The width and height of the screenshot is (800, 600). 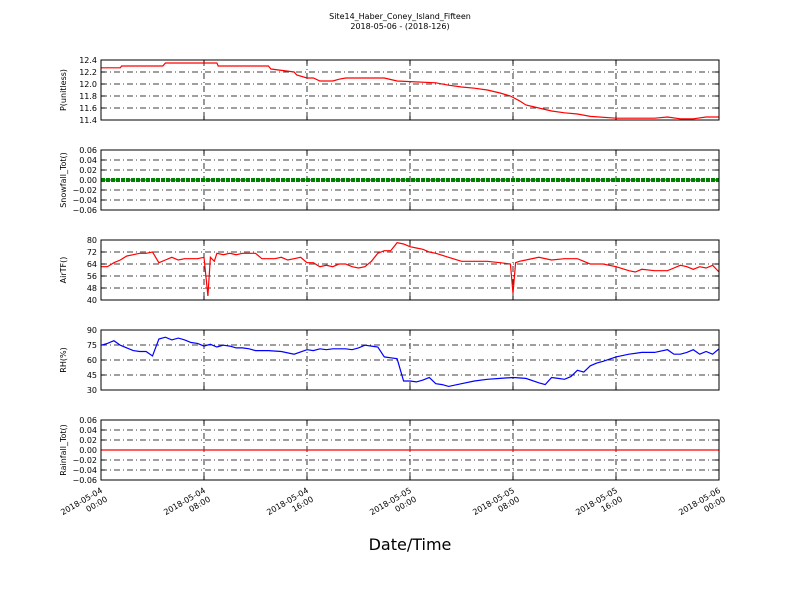 What do you see at coordinates (63, 450) in the screenshot?
I see `y-axis-label: Rainfall_Tot()` at bounding box center [63, 450].